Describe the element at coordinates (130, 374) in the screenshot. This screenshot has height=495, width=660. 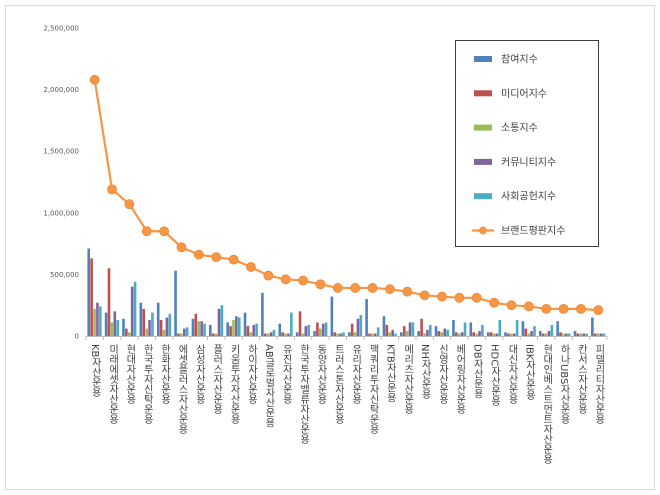
I see `category-label: 현대자산운용` at that location.